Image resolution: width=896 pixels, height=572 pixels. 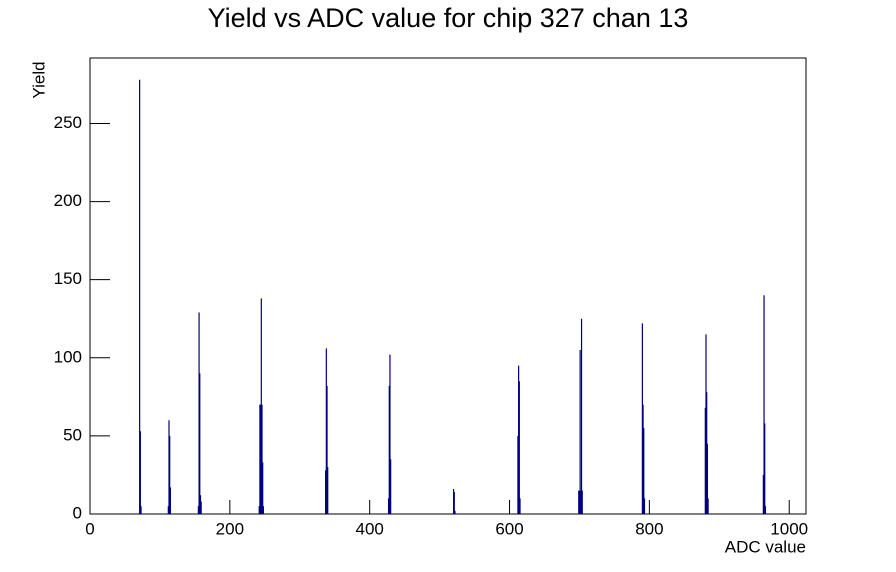 I want to click on x-axis-label: ADC value, so click(x=765, y=546).